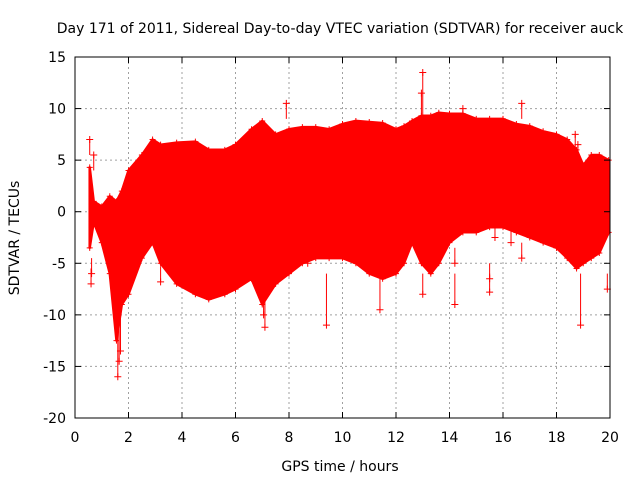 The height and width of the screenshot is (480, 640). I want to click on x-tick-label: 14, so click(450, 438).